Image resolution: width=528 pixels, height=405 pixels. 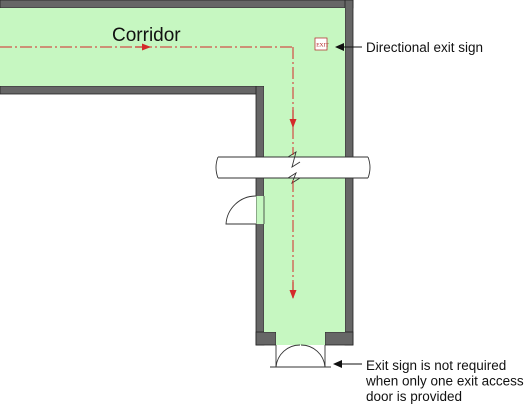 What do you see at coordinates (300, 356) in the screenshot?
I see `exit-door` at bounding box center [300, 356].